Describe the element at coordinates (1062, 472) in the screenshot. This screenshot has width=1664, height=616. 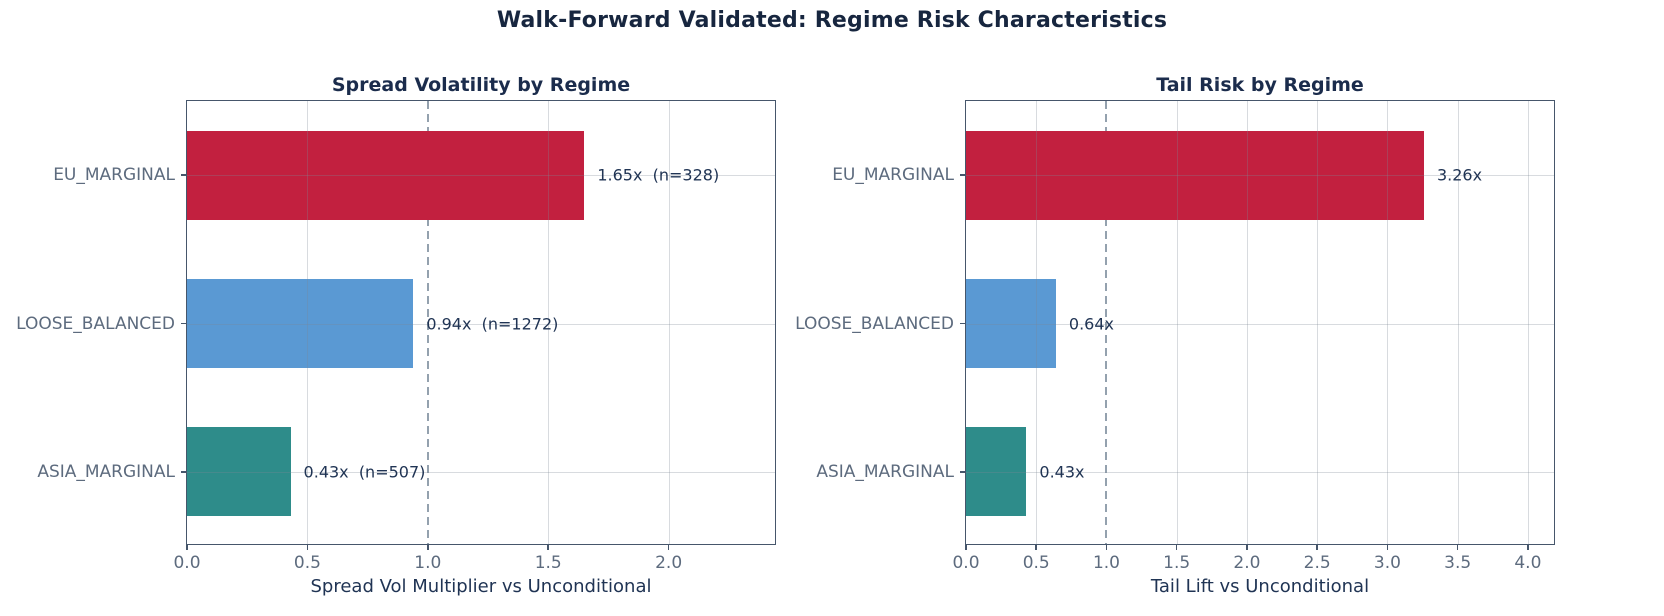
I see `bar-value-label: 0.43x` at that location.